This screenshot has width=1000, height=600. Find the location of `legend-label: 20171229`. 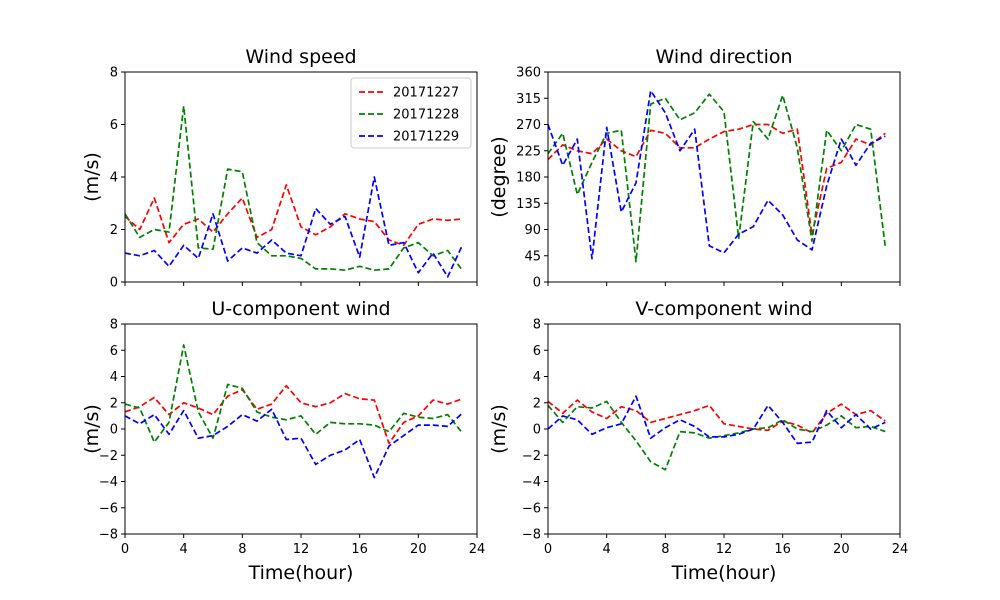

legend-label: 20171229 is located at coordinates (426, 137).